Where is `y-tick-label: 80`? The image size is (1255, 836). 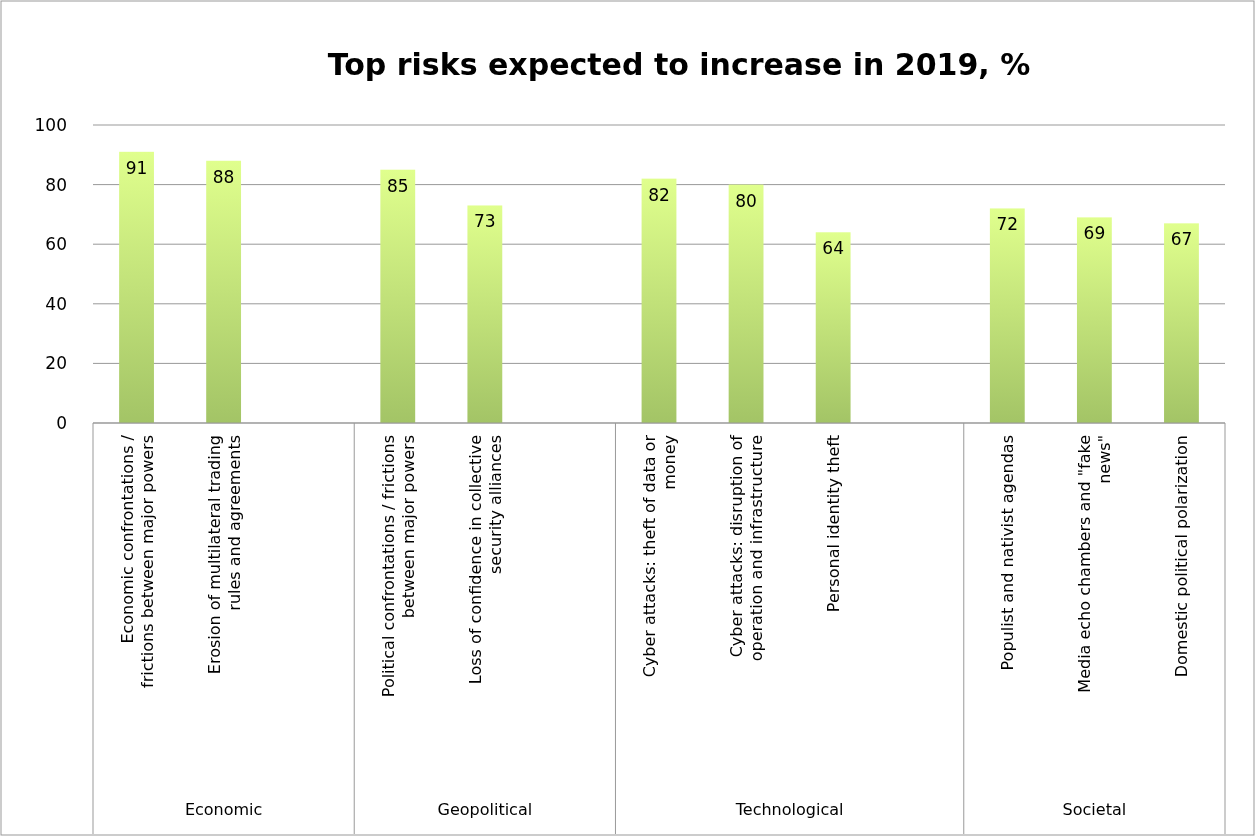 y-tick-label: 80 is located at coordinates (56, 184).